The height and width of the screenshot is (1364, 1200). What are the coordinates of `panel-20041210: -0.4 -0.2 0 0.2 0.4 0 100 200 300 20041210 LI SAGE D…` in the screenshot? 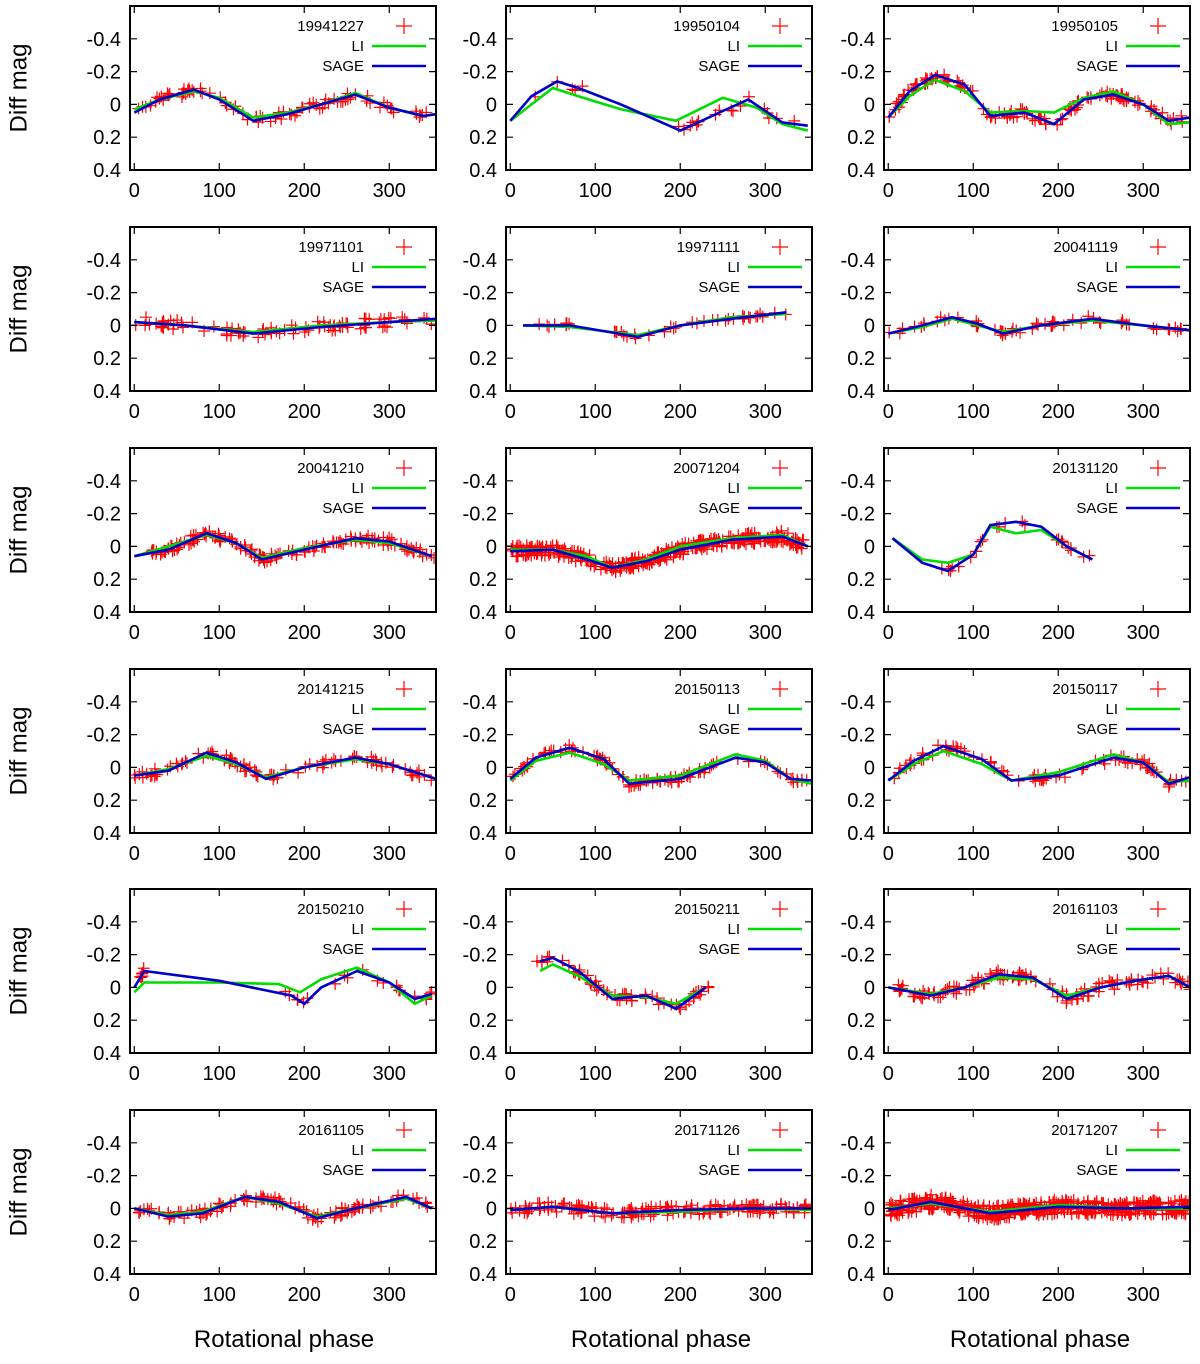 It's located at (221, 545).